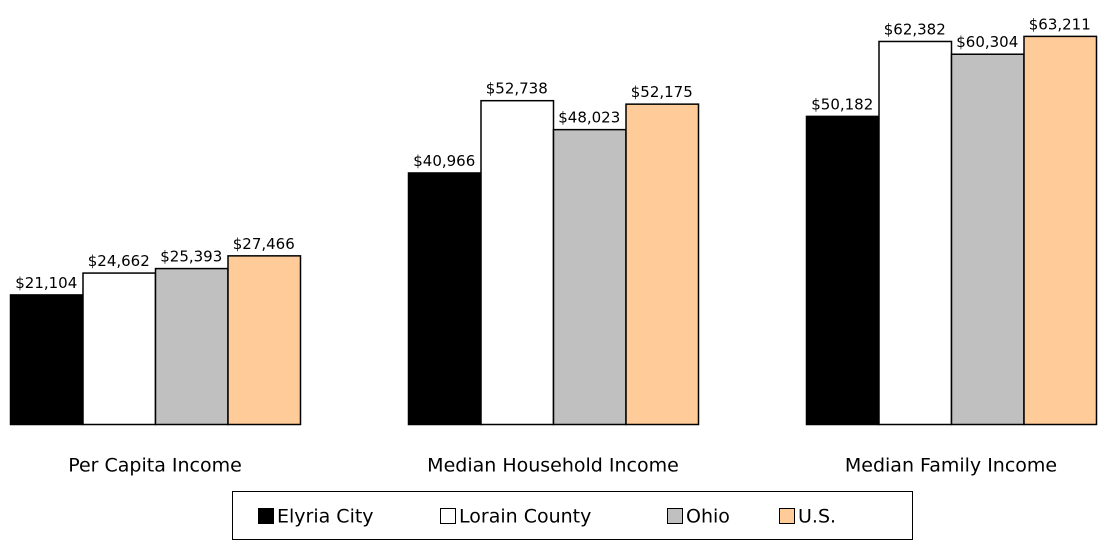  What do you see at coordinates (191, 257) in the screenshot?
I see `value-label: $25,393` at bounding box center [191, 257].